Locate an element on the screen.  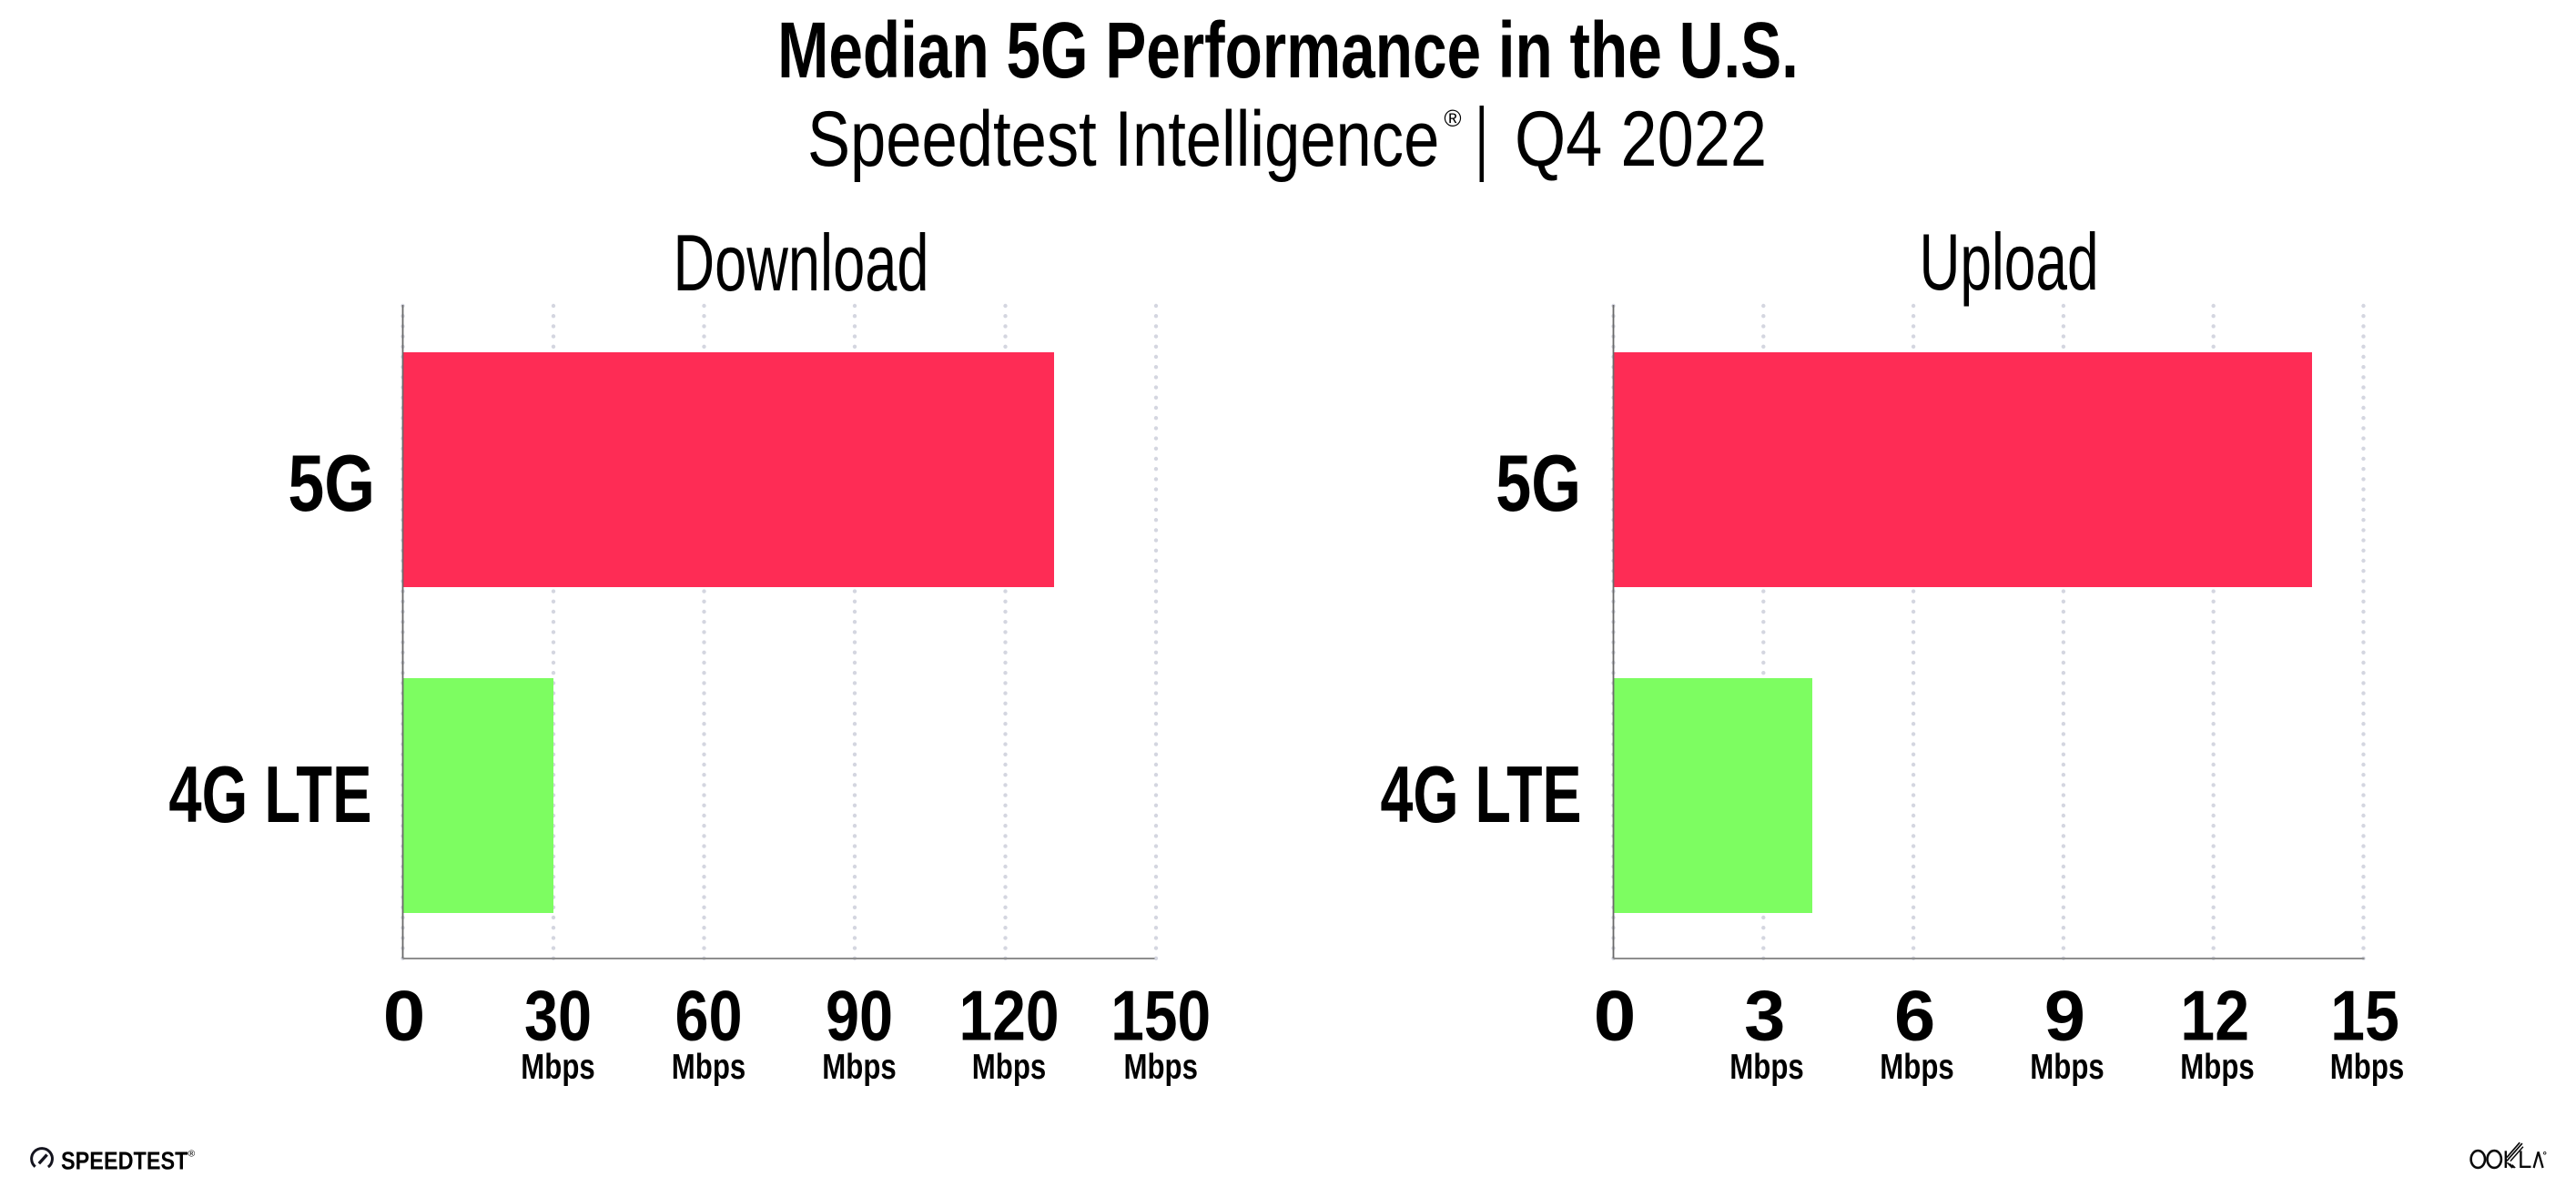
svg-text: 150 is located at coordinates (1161, 1017).